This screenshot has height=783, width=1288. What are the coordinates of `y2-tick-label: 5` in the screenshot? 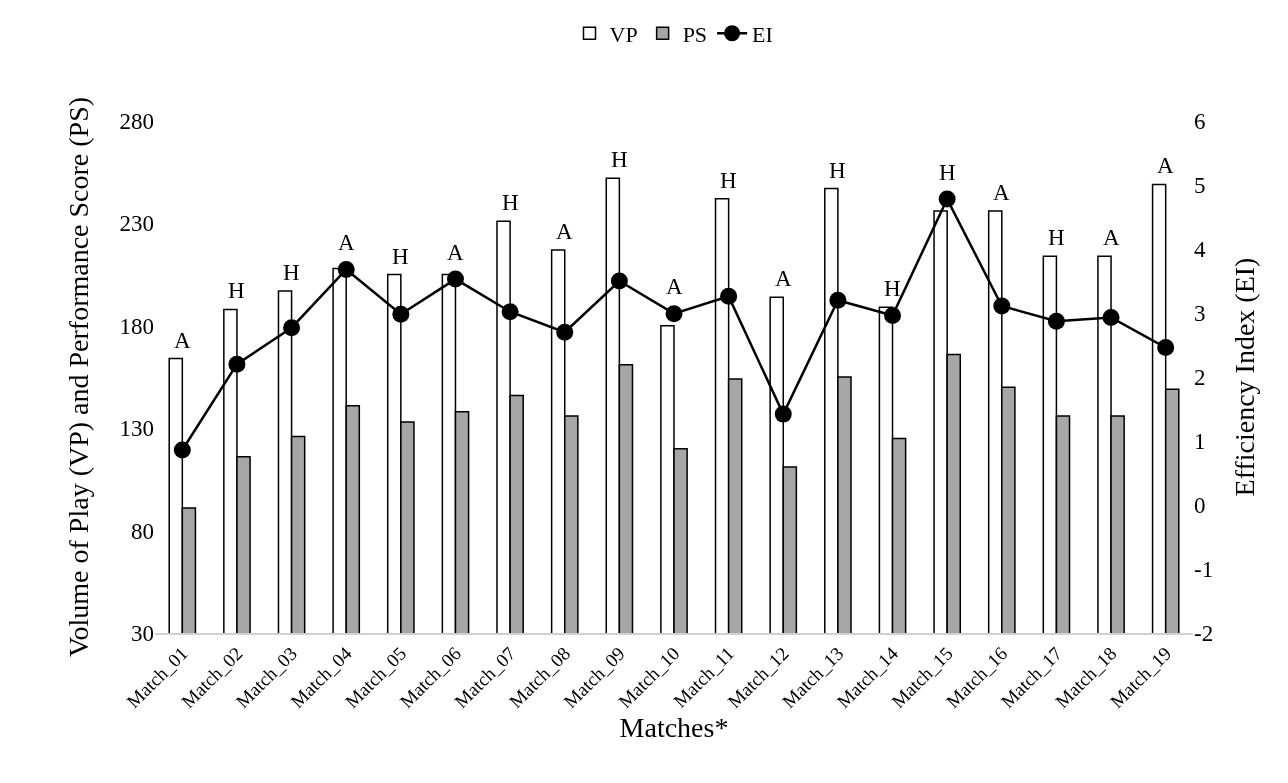 It's located at (1200, 186).